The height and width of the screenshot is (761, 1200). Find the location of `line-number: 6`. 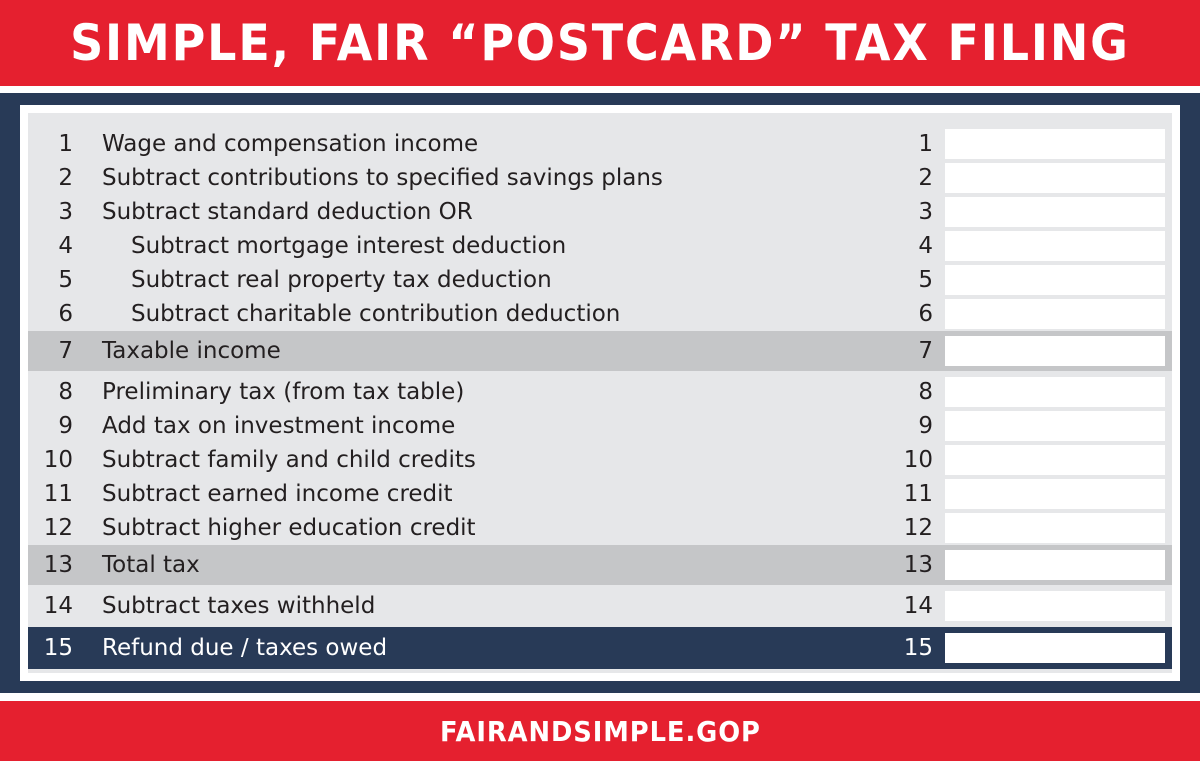

line-number: 6 is located at coordinates (925, 314).